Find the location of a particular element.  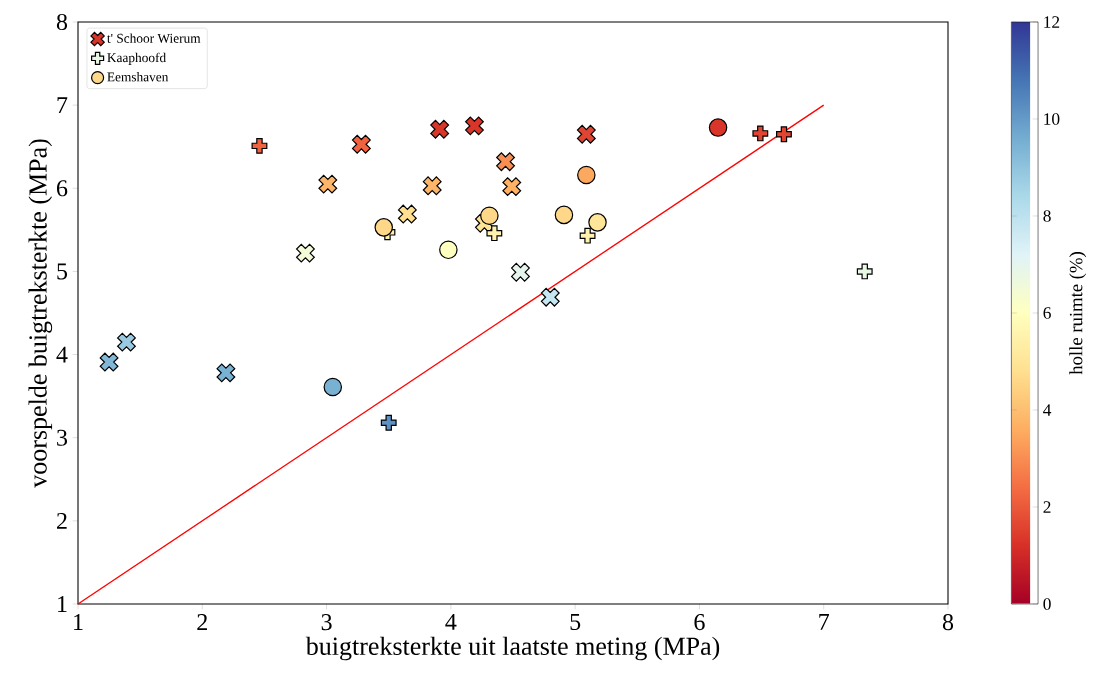

x-tick-label: 1 is located at coordinates (78, 622).